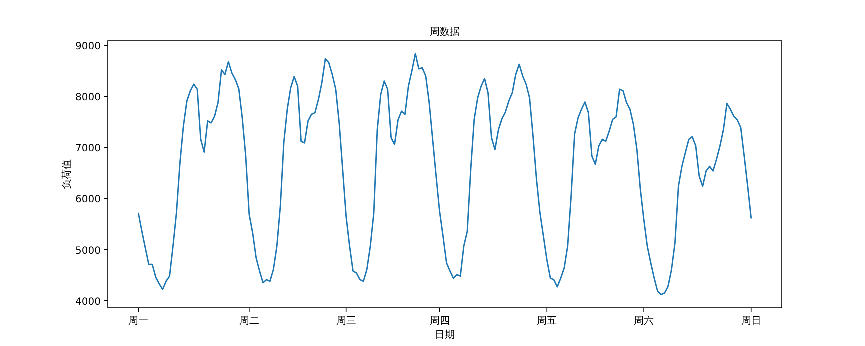 Image resolution: width=865 pixels, height=346 pixels. What do you see at coordinates (644, 321) in the screenshot?
I see `x-tick-label: 周六` at bounding box center [644, 321].